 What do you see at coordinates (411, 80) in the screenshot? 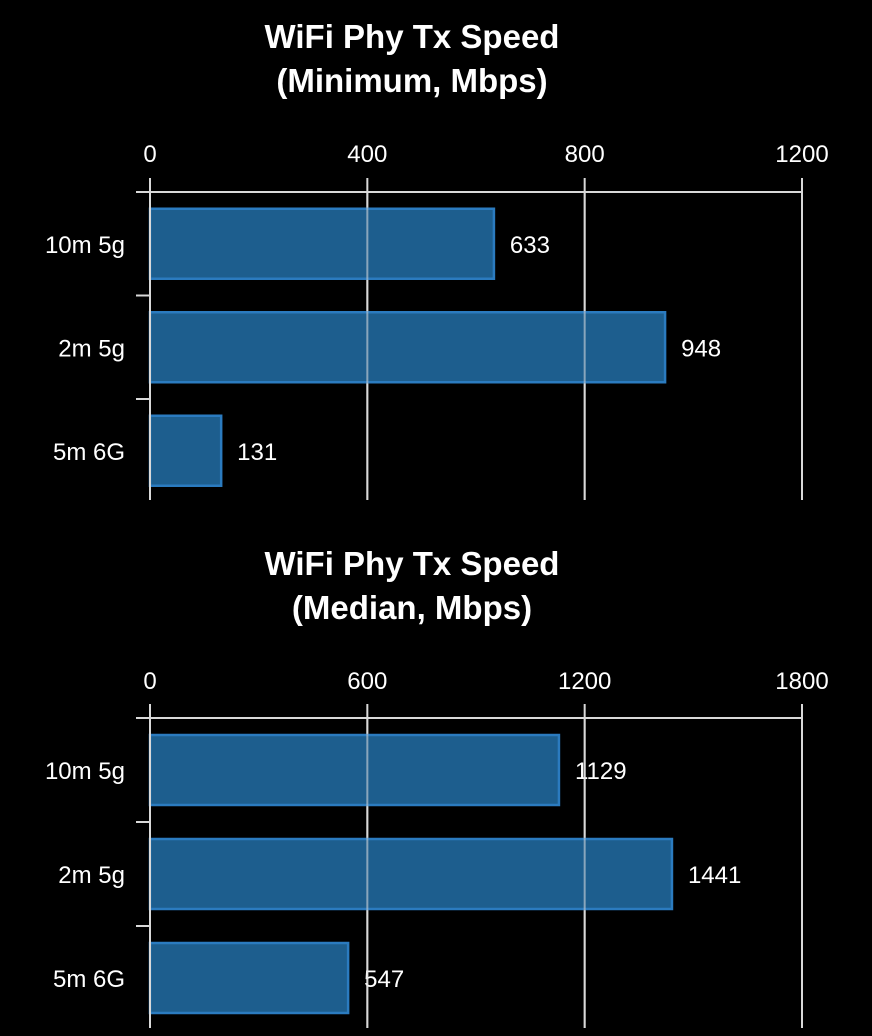
I see `chart-title-line-2: (Minimum, Mbps)` at bounding box center [411, 80].